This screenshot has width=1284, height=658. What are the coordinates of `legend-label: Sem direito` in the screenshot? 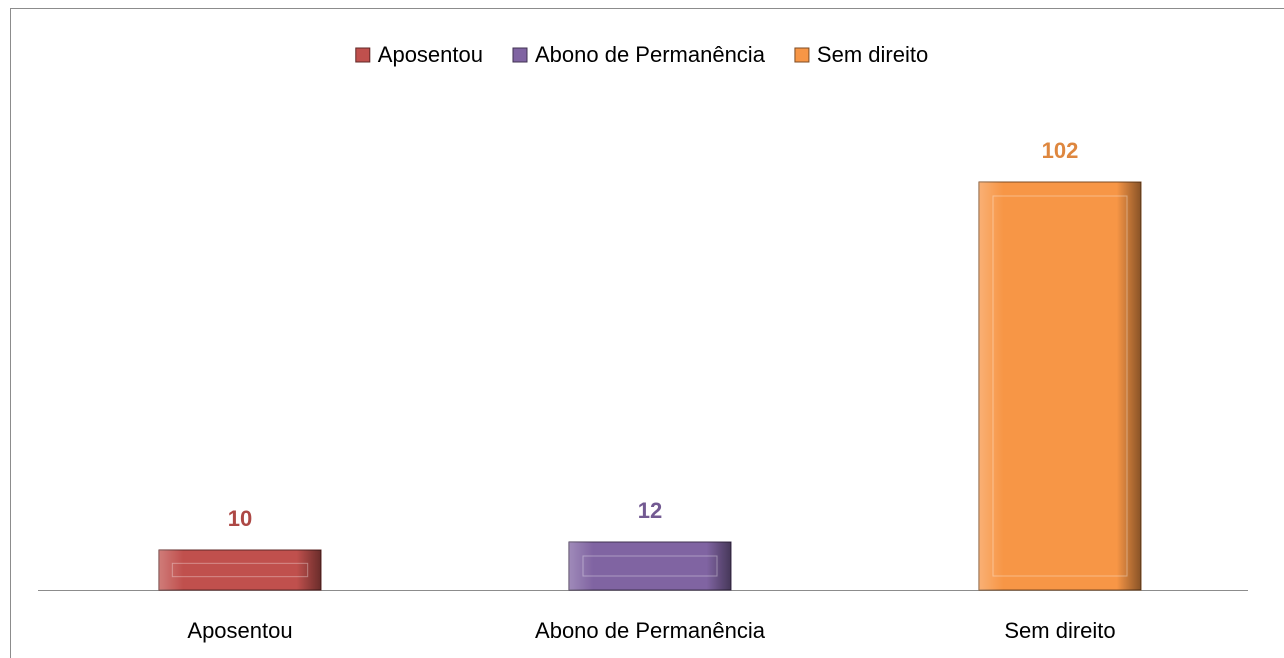 It's located at (872, 54).